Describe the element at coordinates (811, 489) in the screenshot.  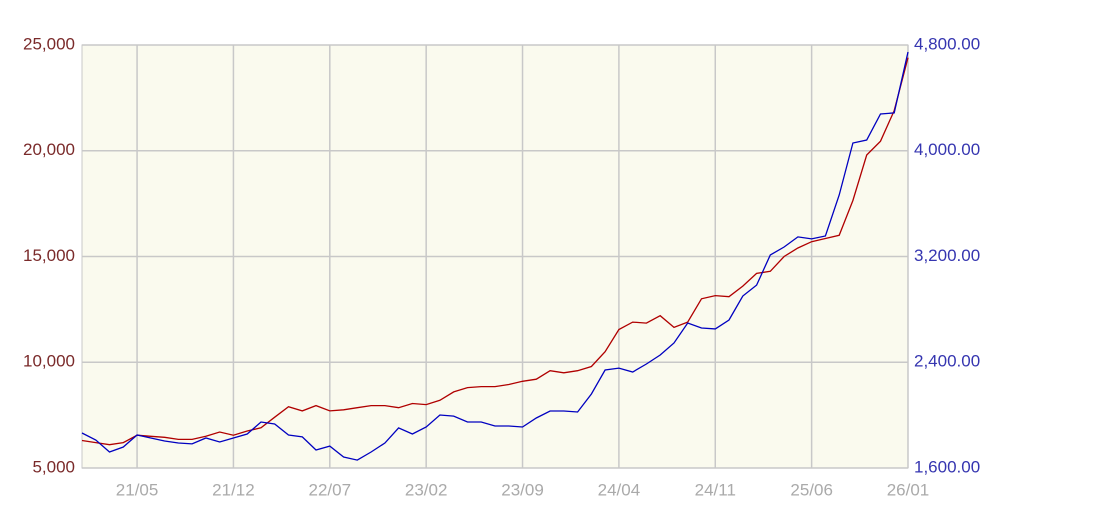
I see `x-tick-label: 25/06` at that location.